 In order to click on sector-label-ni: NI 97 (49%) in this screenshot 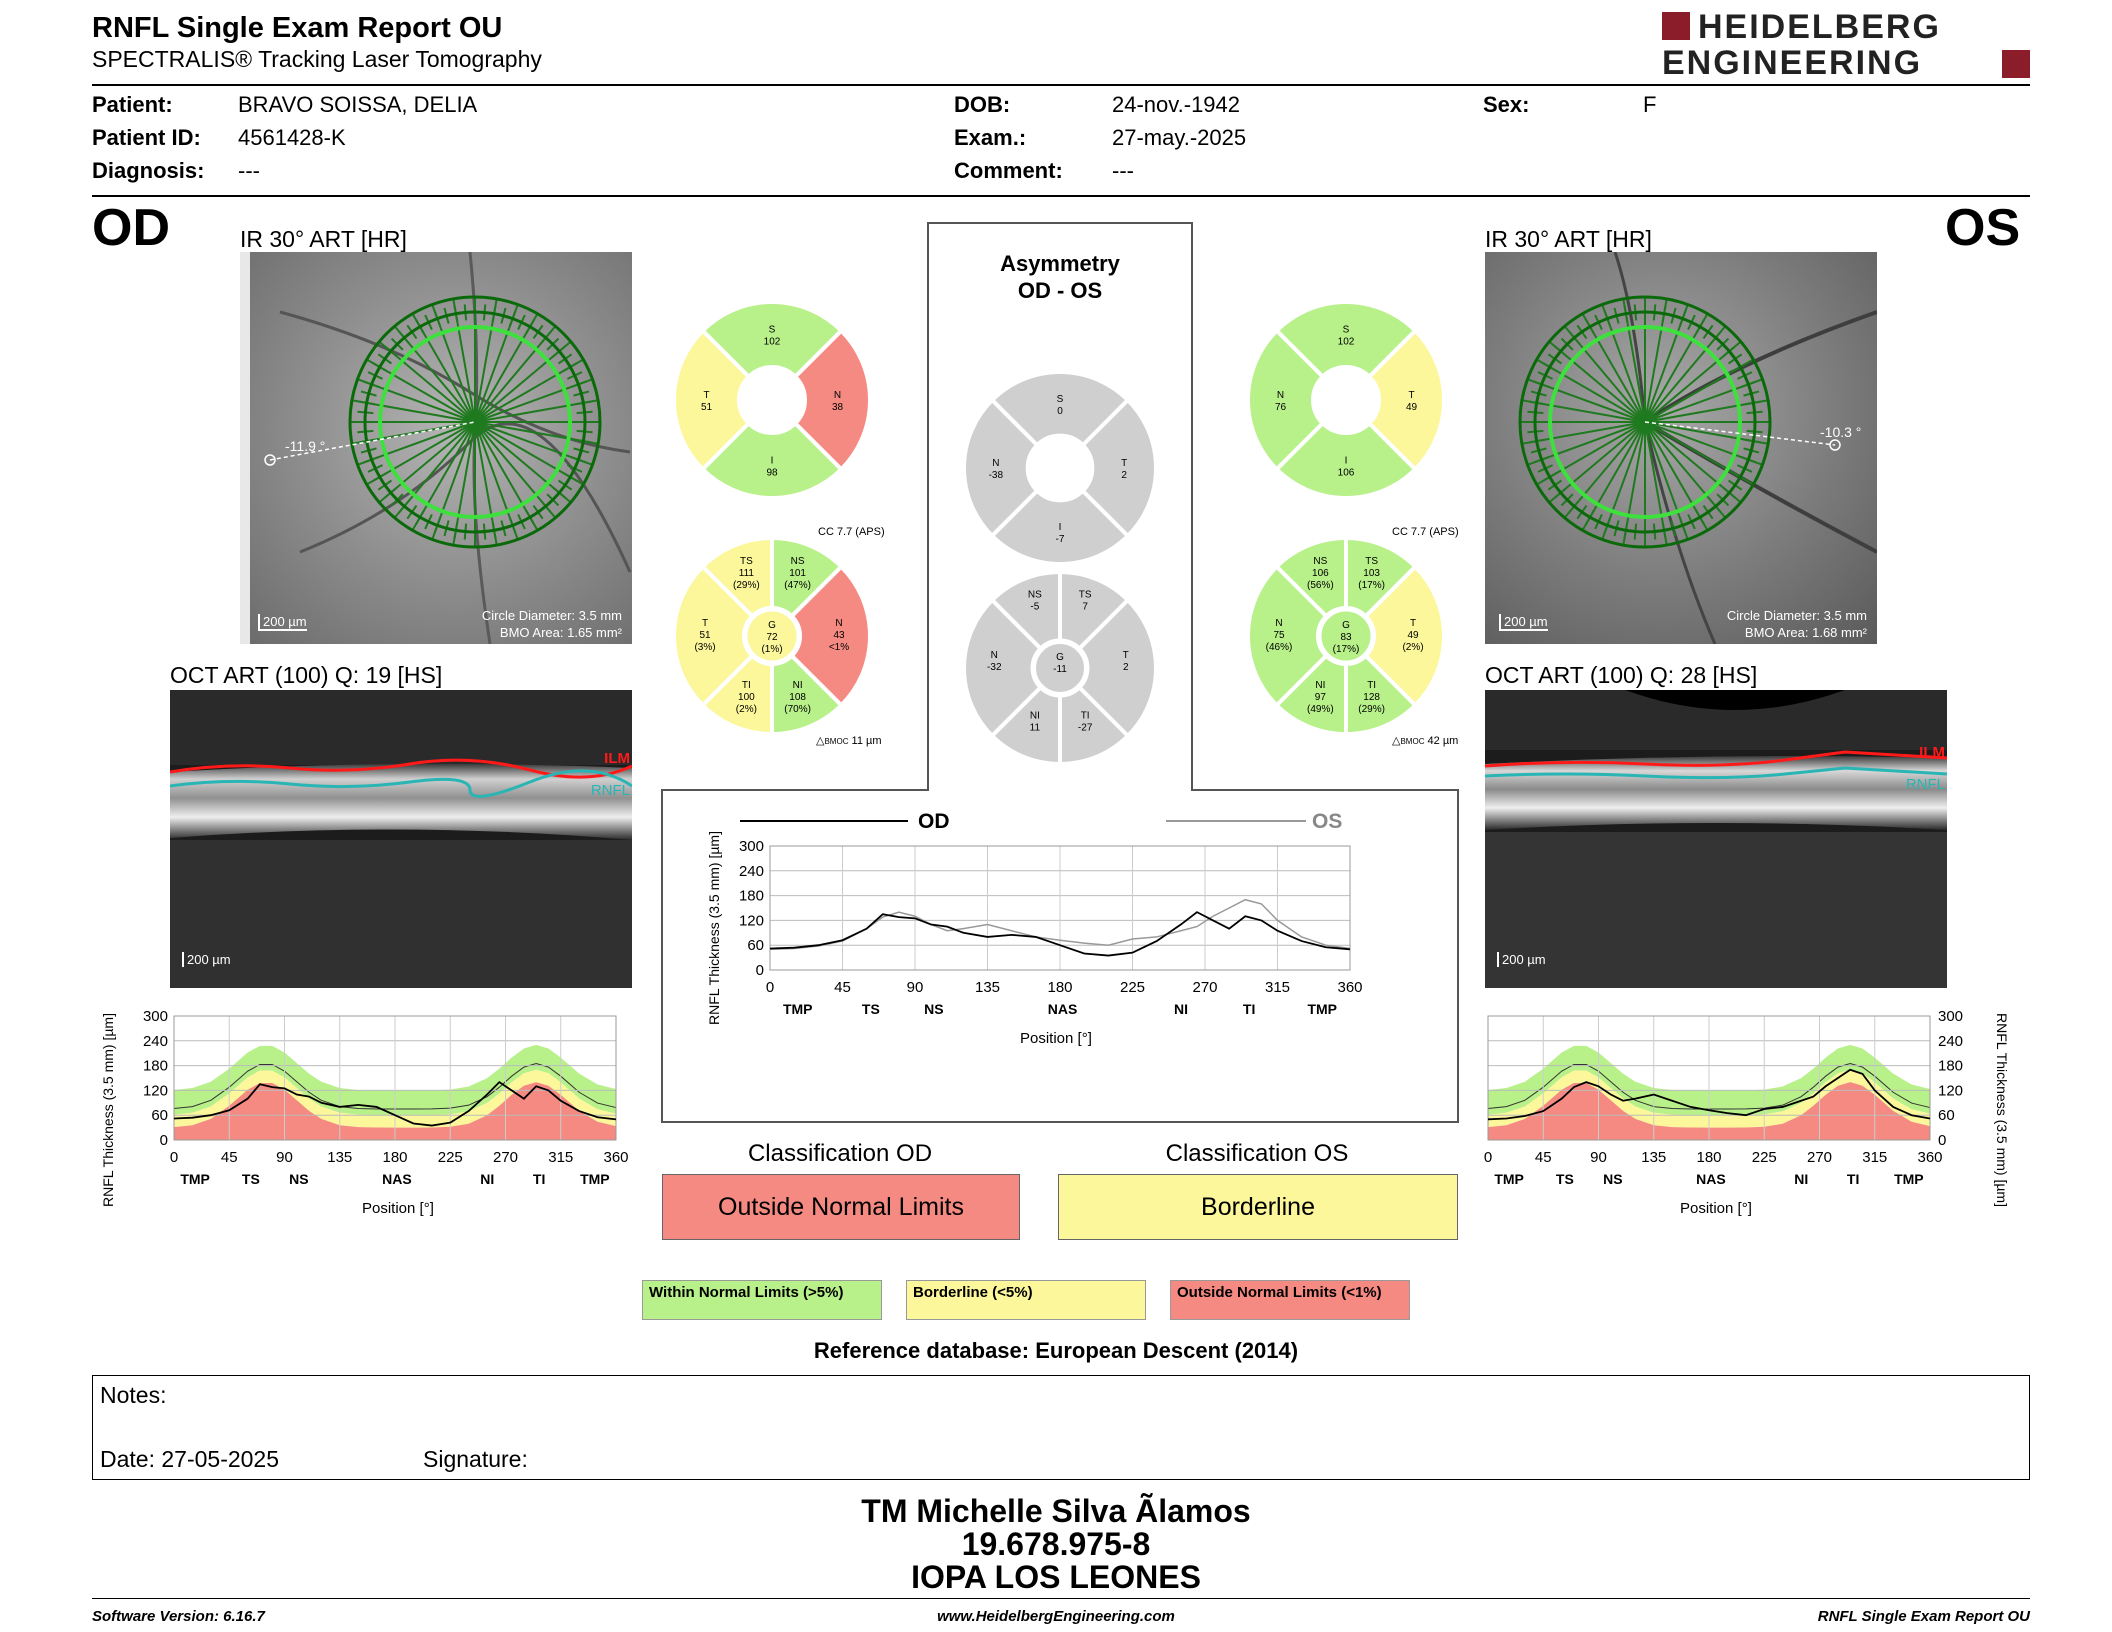, I will do `click(1320, 697)`.